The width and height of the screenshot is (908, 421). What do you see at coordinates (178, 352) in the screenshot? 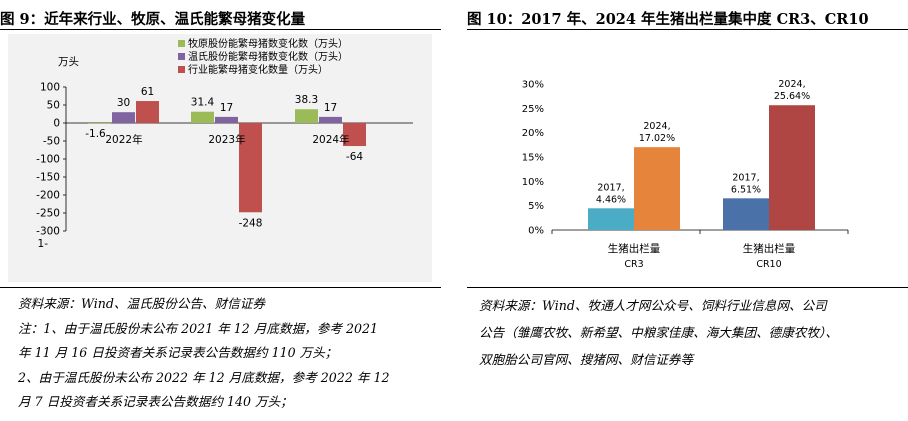
I see `left-note-line-2: 年 11 月 16 日投资者关系记录表公告数据约 110 万头；` at bounding box center [178, 352].